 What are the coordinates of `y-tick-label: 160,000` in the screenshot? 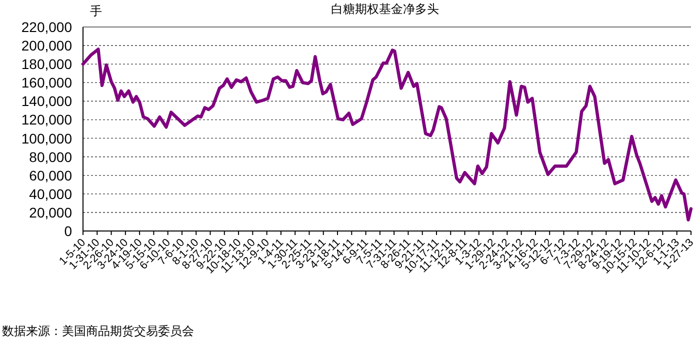 It's located at (46, 82).